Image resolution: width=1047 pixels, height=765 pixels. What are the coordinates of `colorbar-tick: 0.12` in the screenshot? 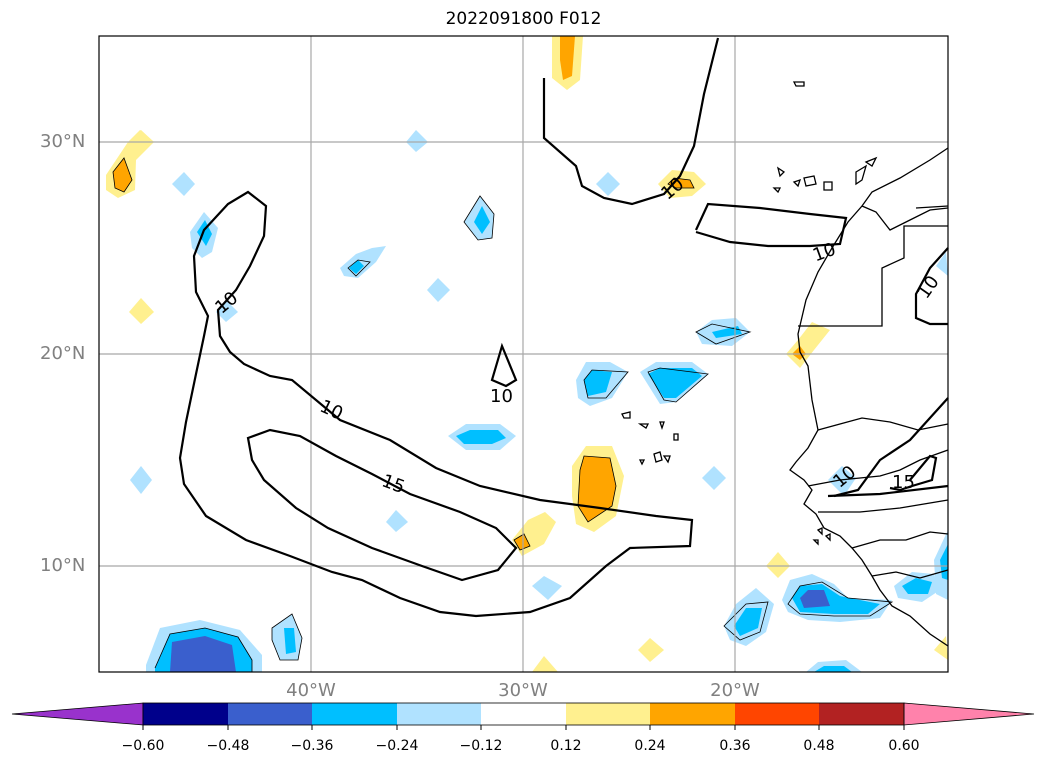 It's located at (566, 746).